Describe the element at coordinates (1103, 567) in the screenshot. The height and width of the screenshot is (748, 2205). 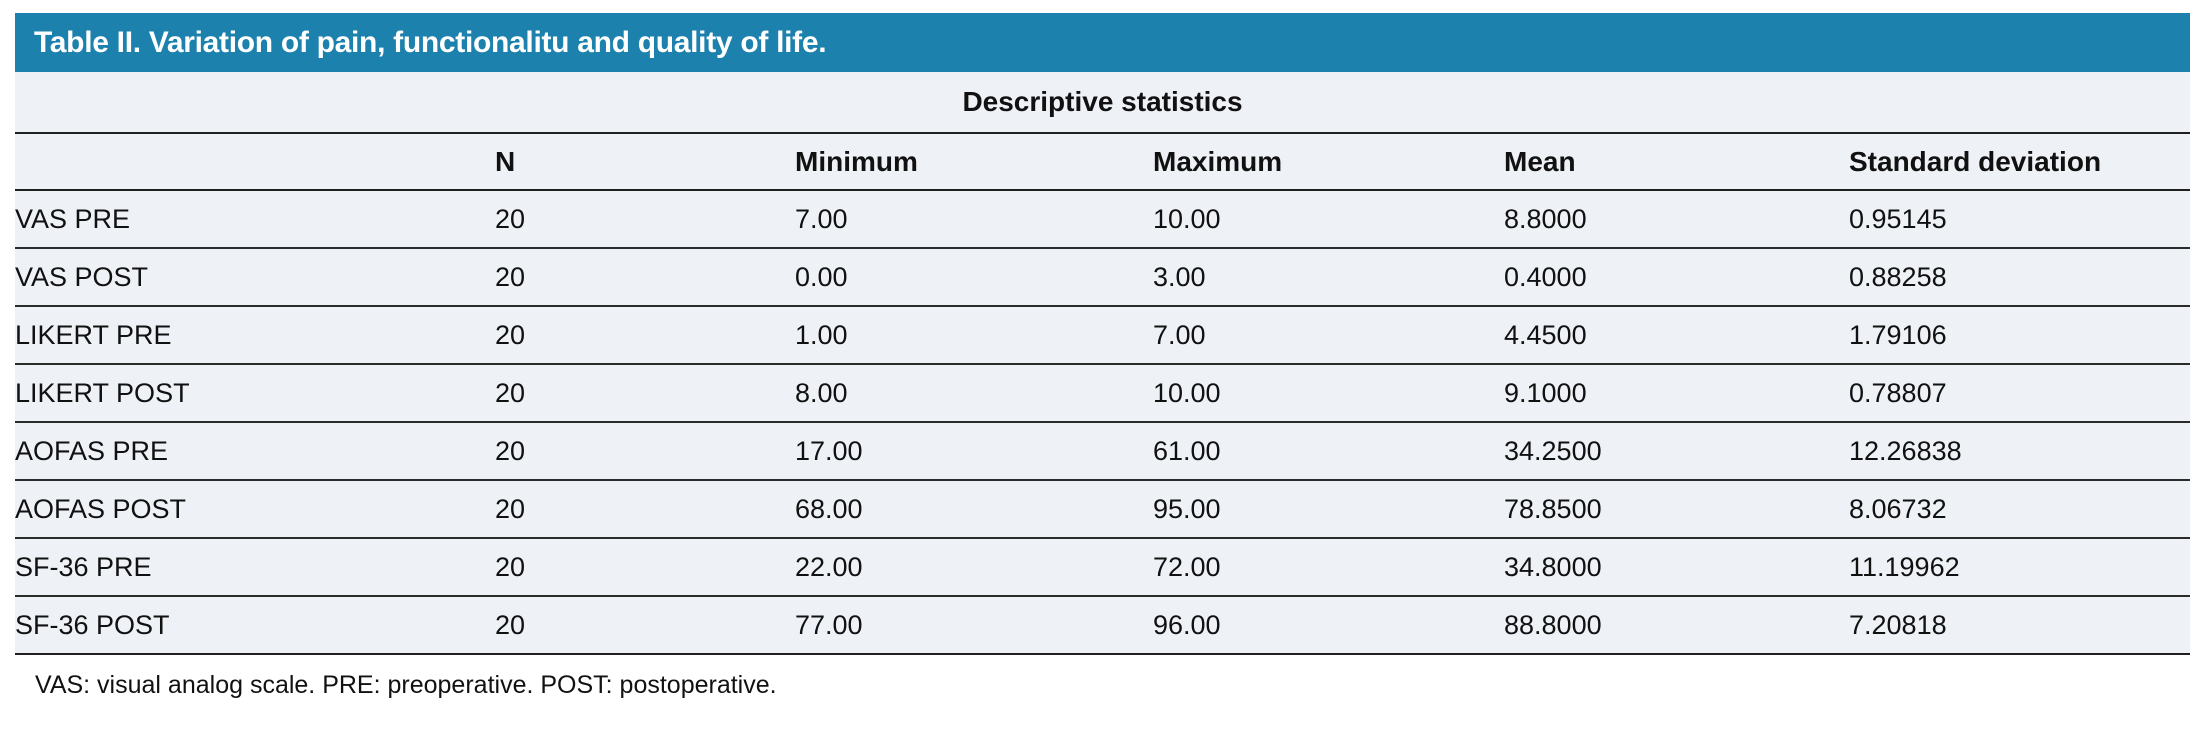
I see `table-row: SF-36 PRE 20 22.00 72.00 34.8000 11.19962` at that location.